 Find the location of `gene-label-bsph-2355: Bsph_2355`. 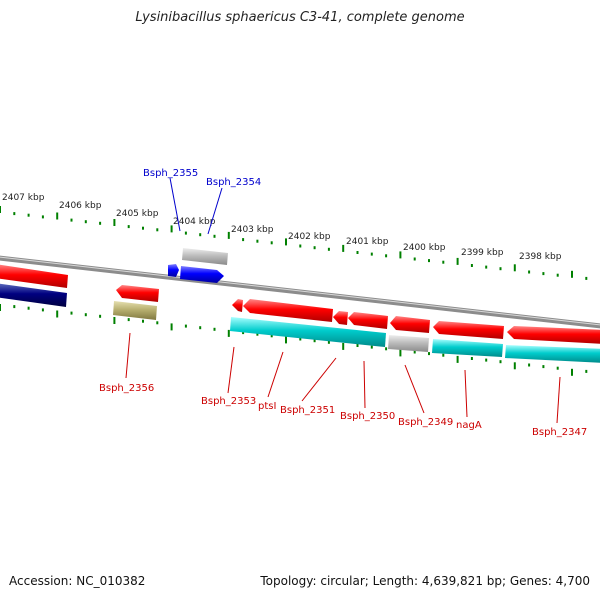

gene-label-bsph-2355: Bsph_2355 is located at coordinates (170, 173).